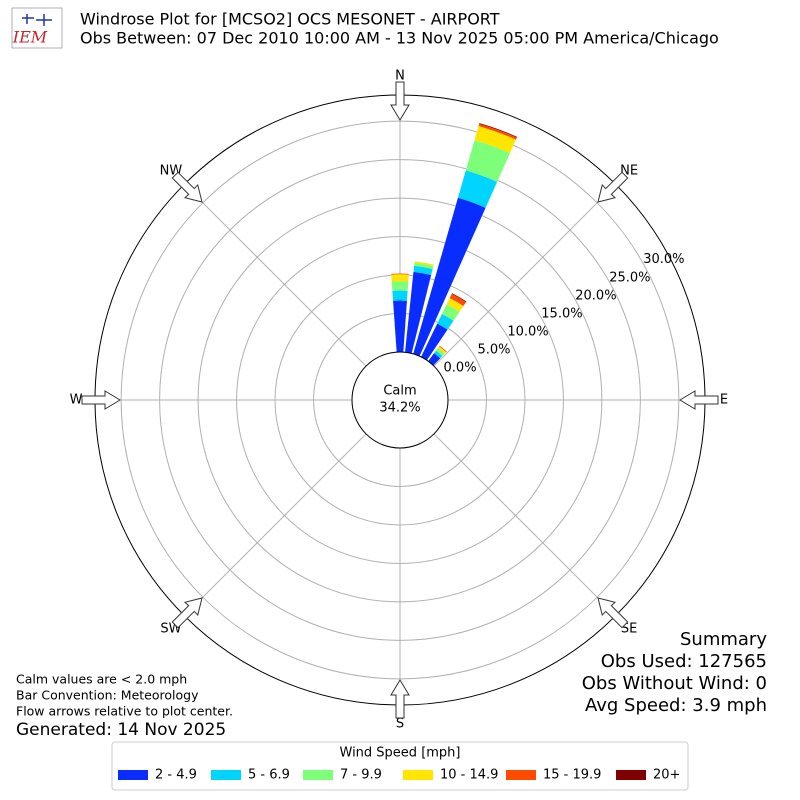  What do you see at coordinates (666, 775) in the screenshot?
I see `legend-label: 20+` at bounding box center [666, 775].